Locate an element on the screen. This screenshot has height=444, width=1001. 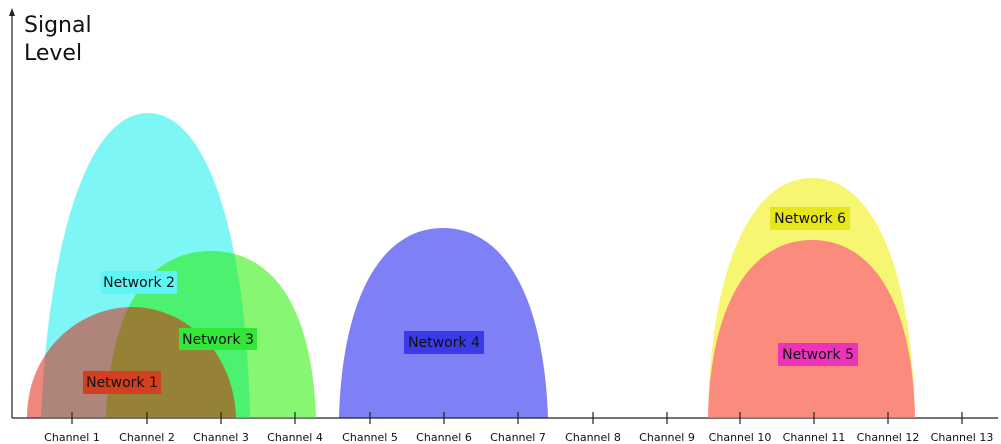
network-2-label: Network 2 is located at coordinates (139, 282).